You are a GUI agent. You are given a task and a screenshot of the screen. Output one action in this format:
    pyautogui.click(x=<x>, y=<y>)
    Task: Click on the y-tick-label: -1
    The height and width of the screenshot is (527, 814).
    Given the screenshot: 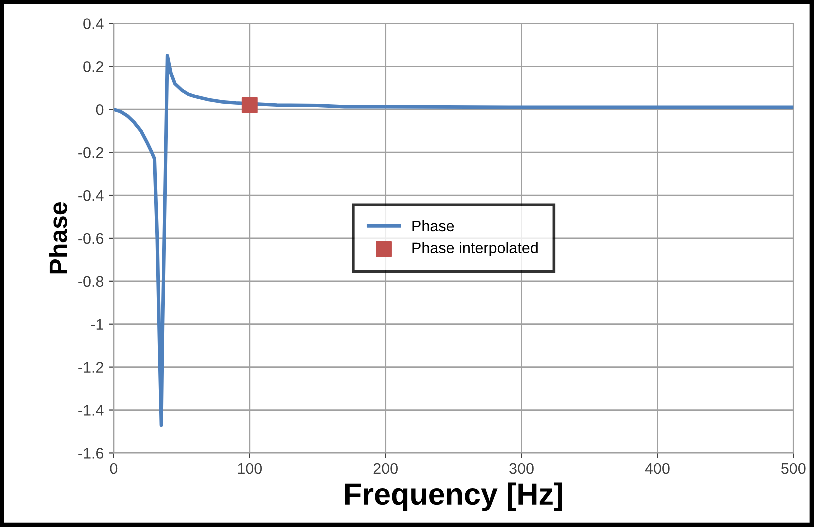 What is the action you would take?
    pyautogui.click(x=97, y=324)
    